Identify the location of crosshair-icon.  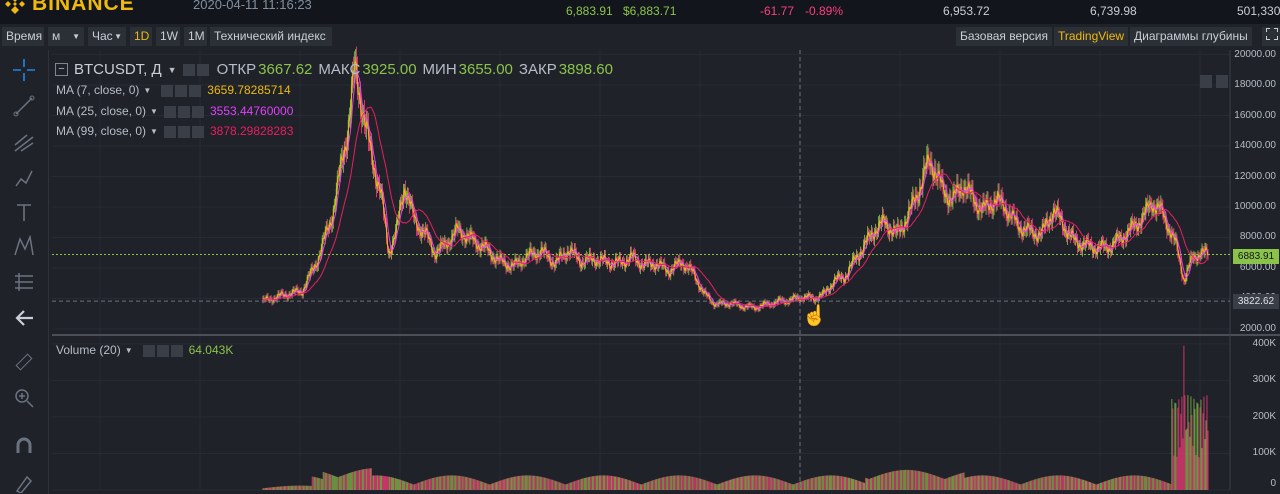
(24, 70).